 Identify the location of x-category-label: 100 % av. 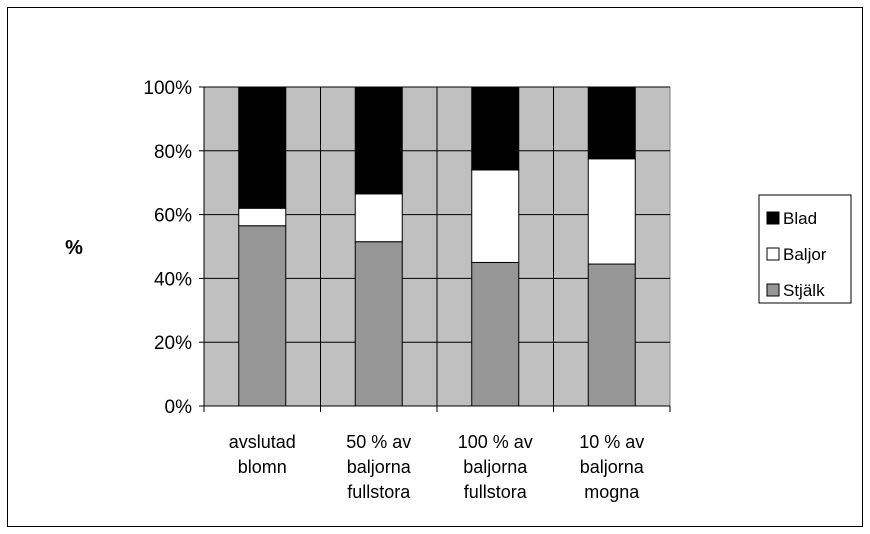
(495, 442).